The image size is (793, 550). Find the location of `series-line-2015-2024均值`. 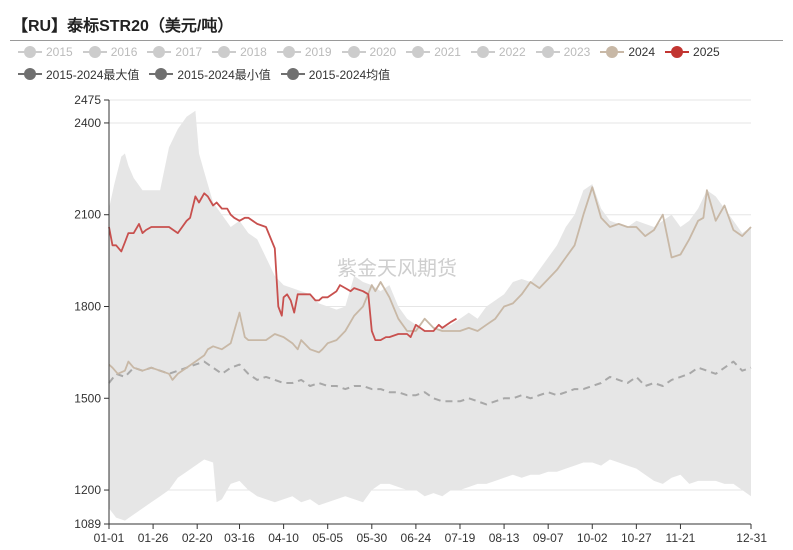

series-line-2015-2024均值 is located at coordinates (430, 383).